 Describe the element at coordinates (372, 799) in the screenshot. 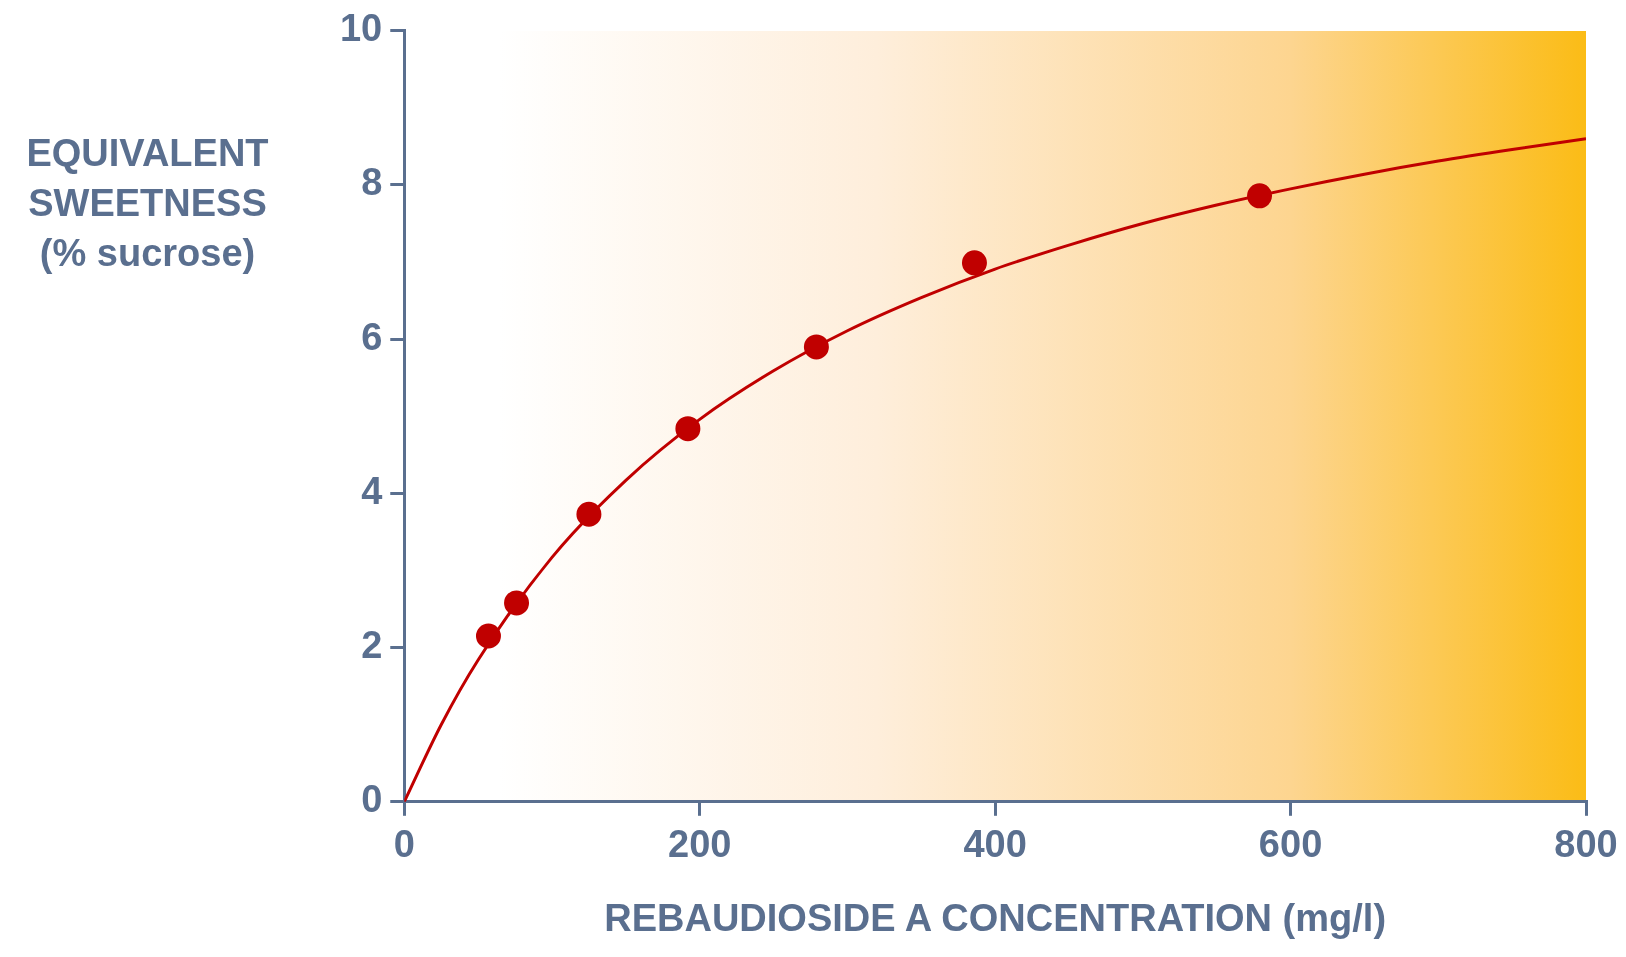

I see `y-tick-label: 0` at that location.